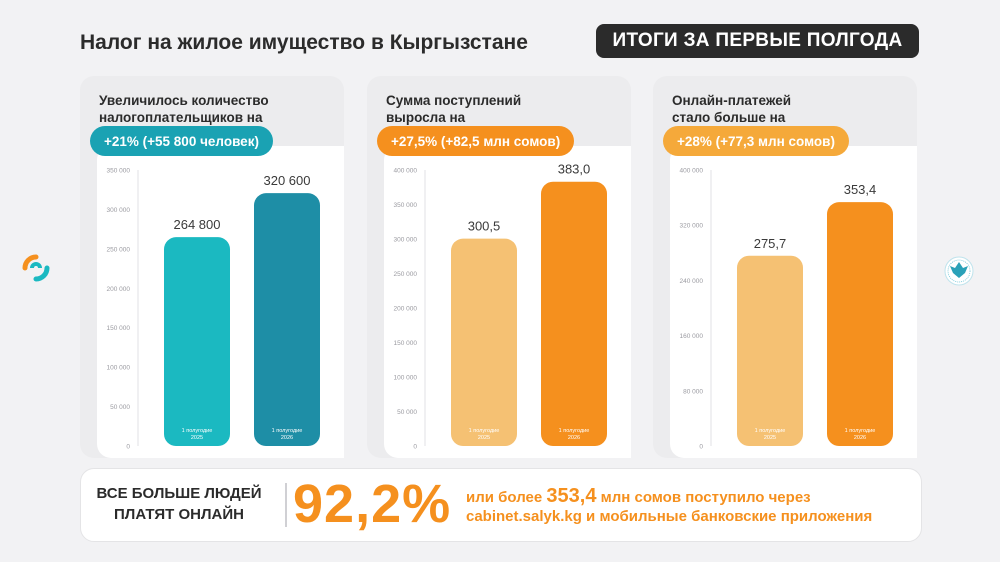 The image size is (1000, 562). Describe the element at coordinates (179, 504) in the screenshot. I see `summary-heading: ВСЕ БОЛЬШЕ ЛЮДЕЙ ПЛАТЯТ ОНЛАЙН` at that location.